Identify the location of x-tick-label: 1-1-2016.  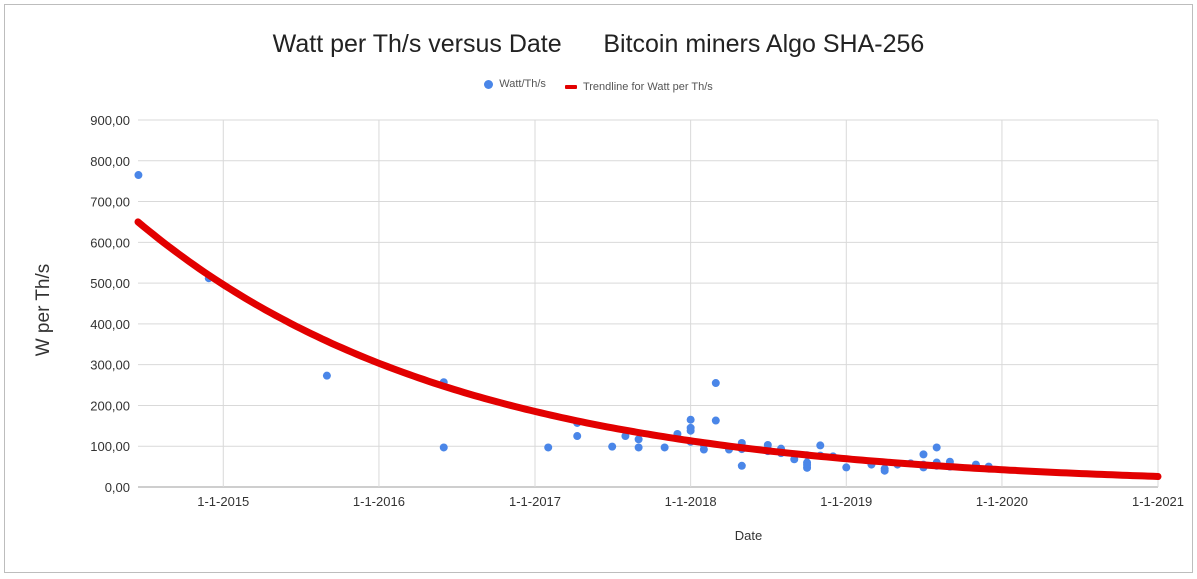
(379, 501).